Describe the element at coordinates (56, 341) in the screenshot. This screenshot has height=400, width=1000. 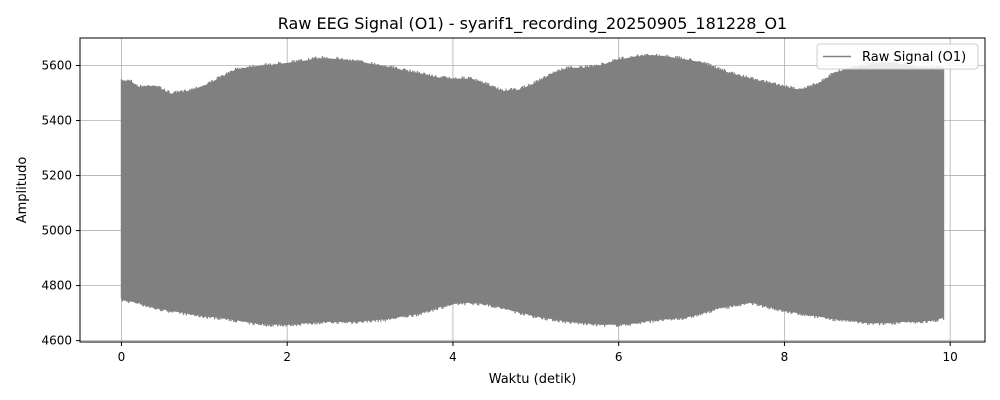
I see `y-tick-label: 4600` at that location.